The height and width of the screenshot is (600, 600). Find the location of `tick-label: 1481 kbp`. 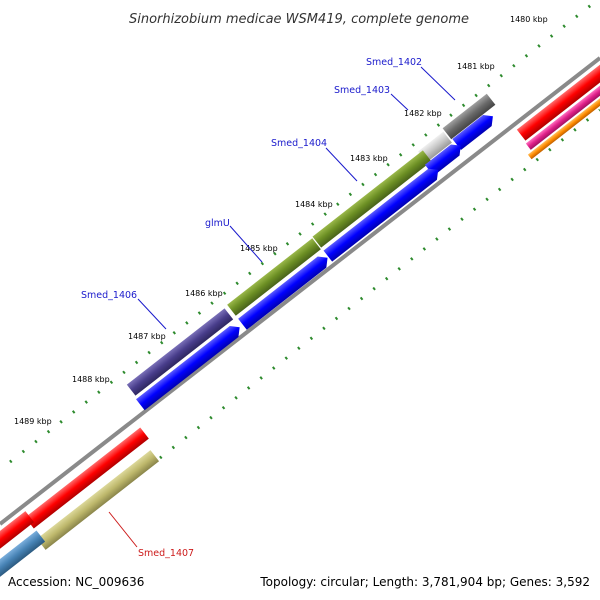

tick-label: 1481 kbp is located at coordinates (476, 66).